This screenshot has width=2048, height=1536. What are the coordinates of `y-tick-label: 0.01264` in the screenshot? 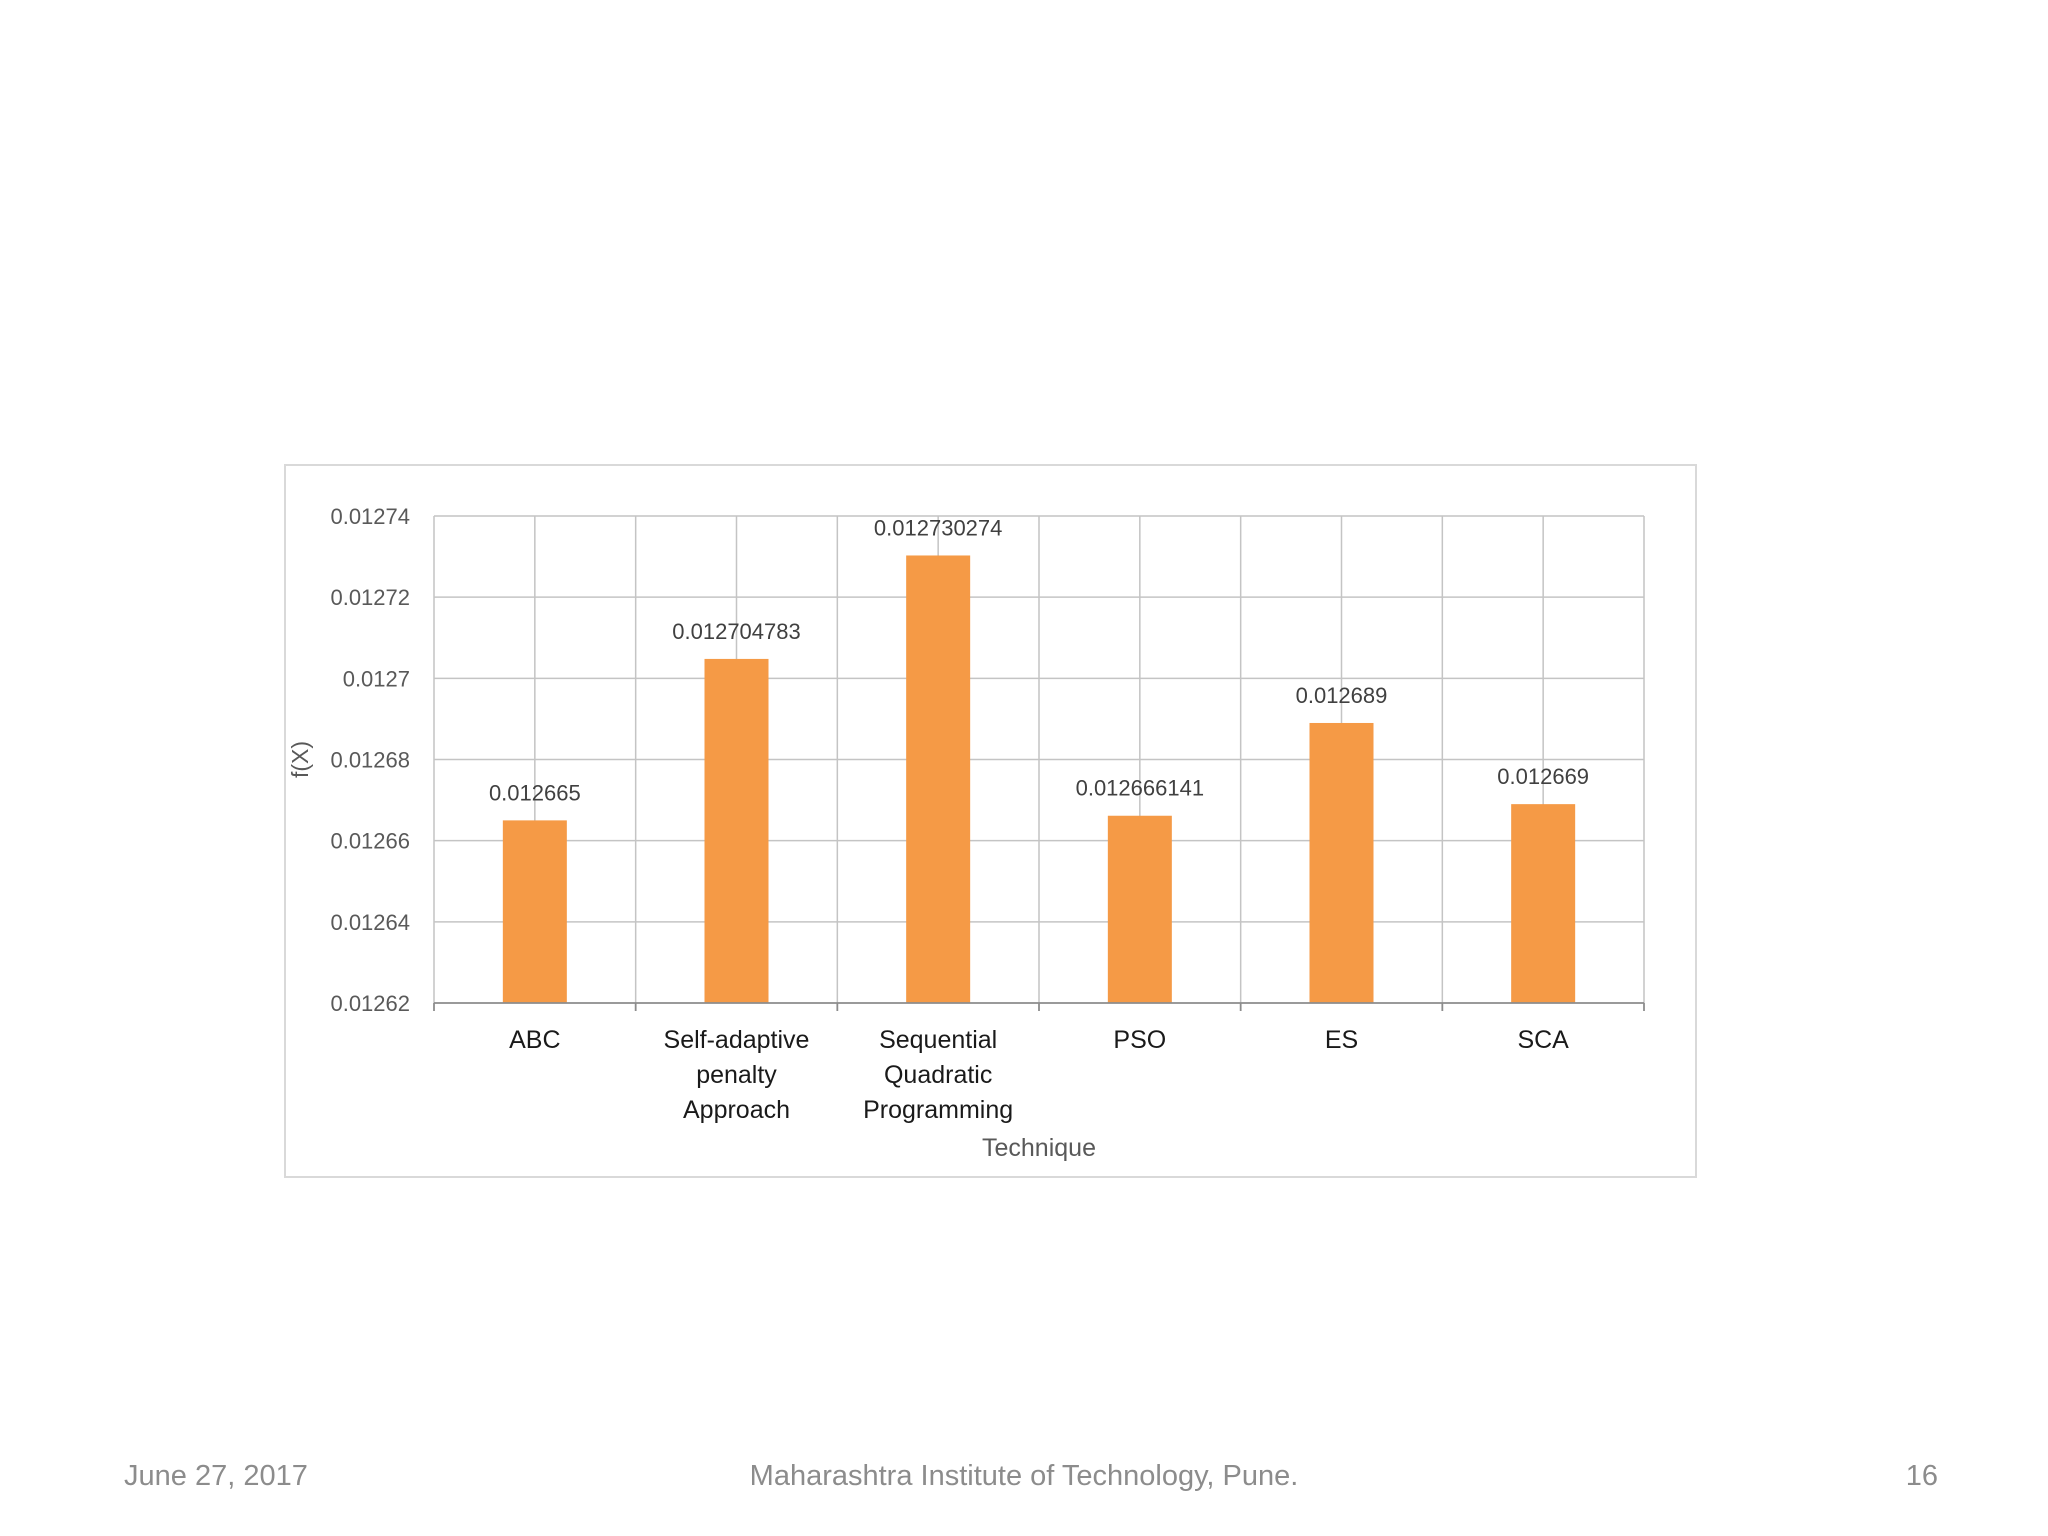 It's located at (370, 922).